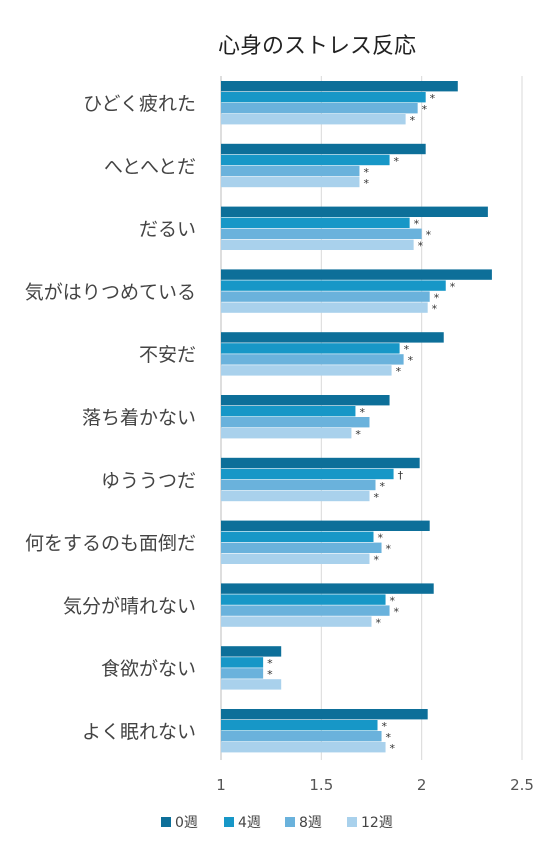 This screenshot has width=552, height=848. Describe the element at coordinates (522, 785) in the screenshot. I see `x-tick-label: 2.5` at that location.